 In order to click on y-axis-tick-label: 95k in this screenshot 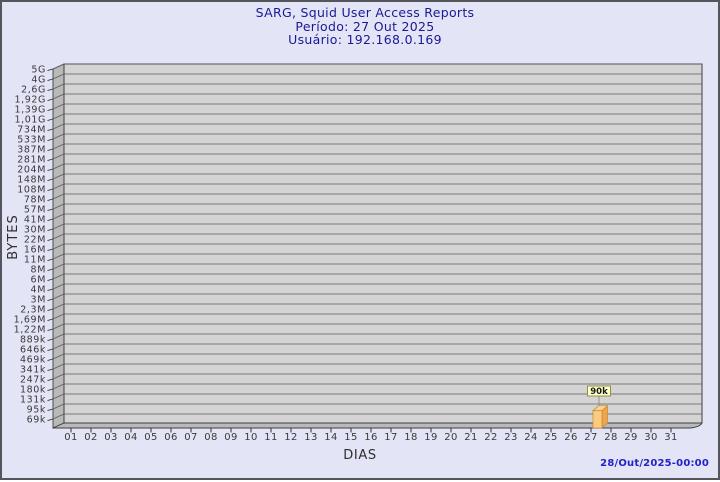, I will do `click(36, 409)`.